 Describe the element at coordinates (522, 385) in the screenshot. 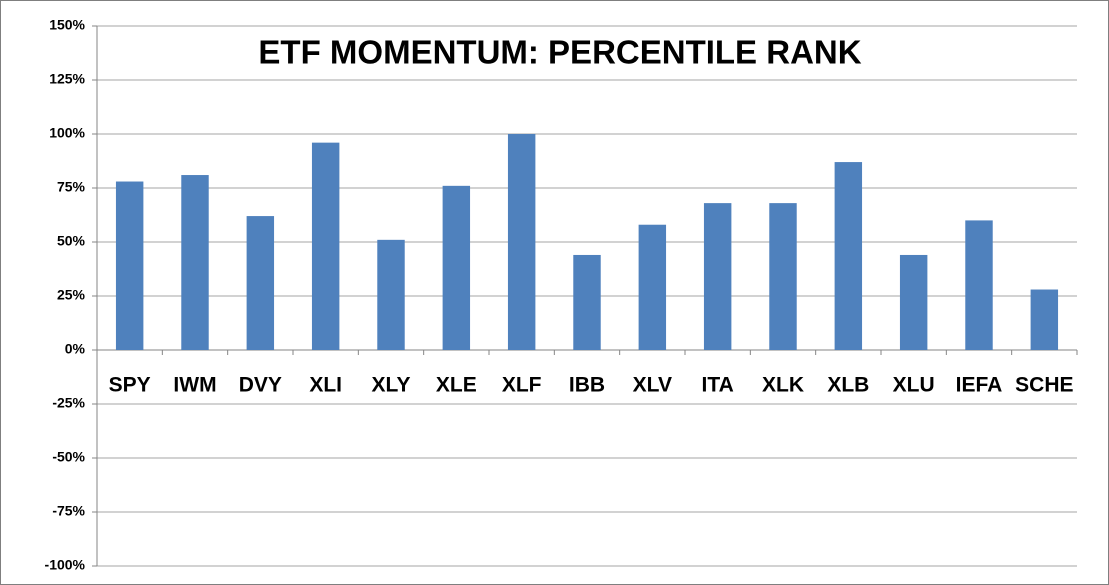

I see `x-tick-label: XLF` at that location.